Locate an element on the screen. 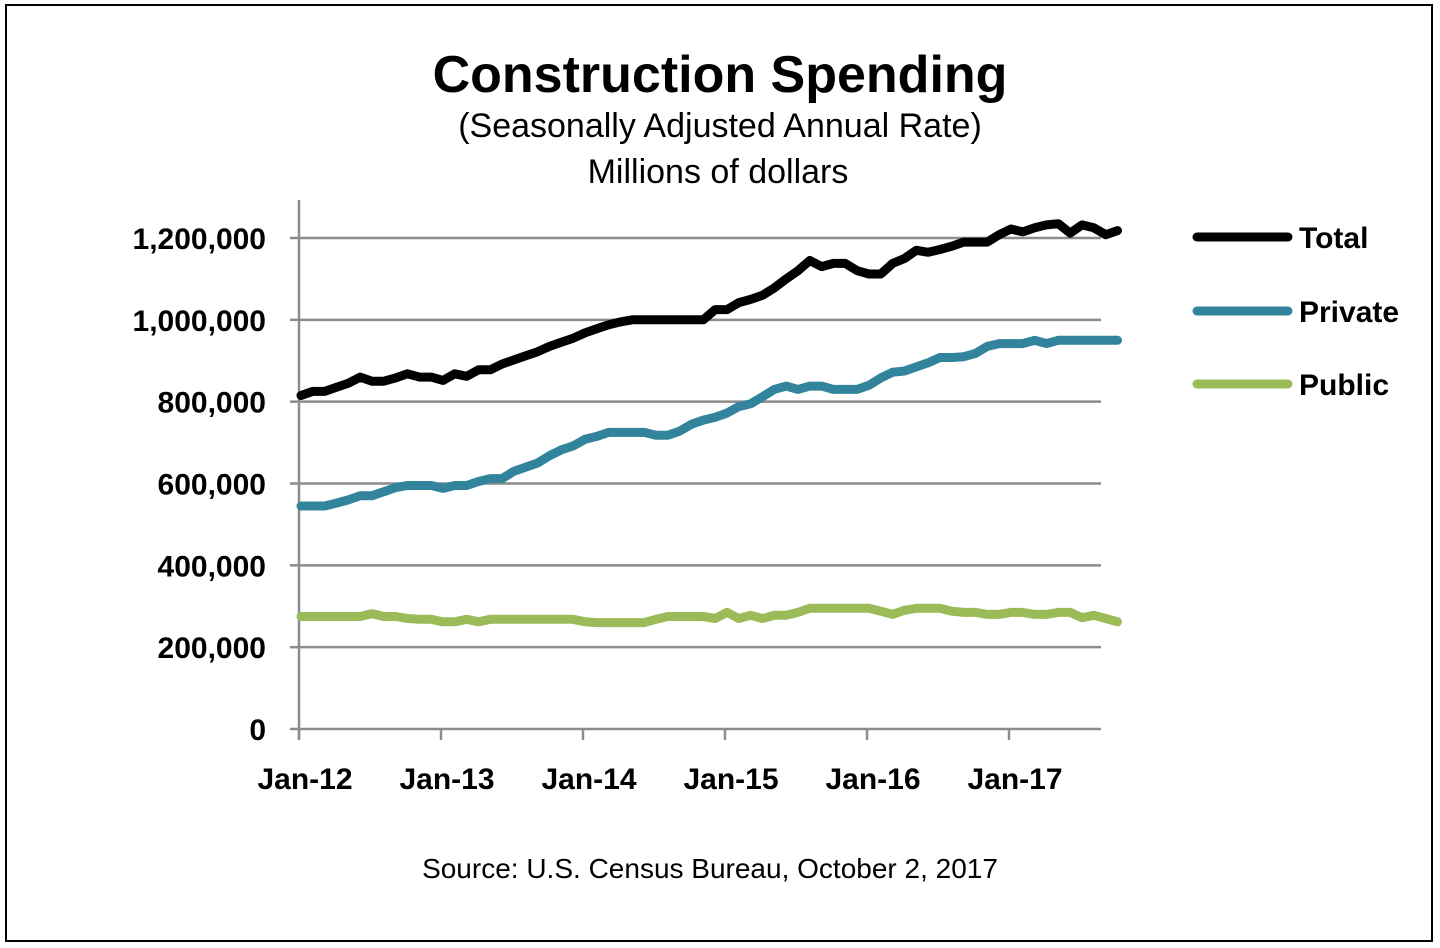  unit-label: Millions of dollars is located at coordinates (718, 172).